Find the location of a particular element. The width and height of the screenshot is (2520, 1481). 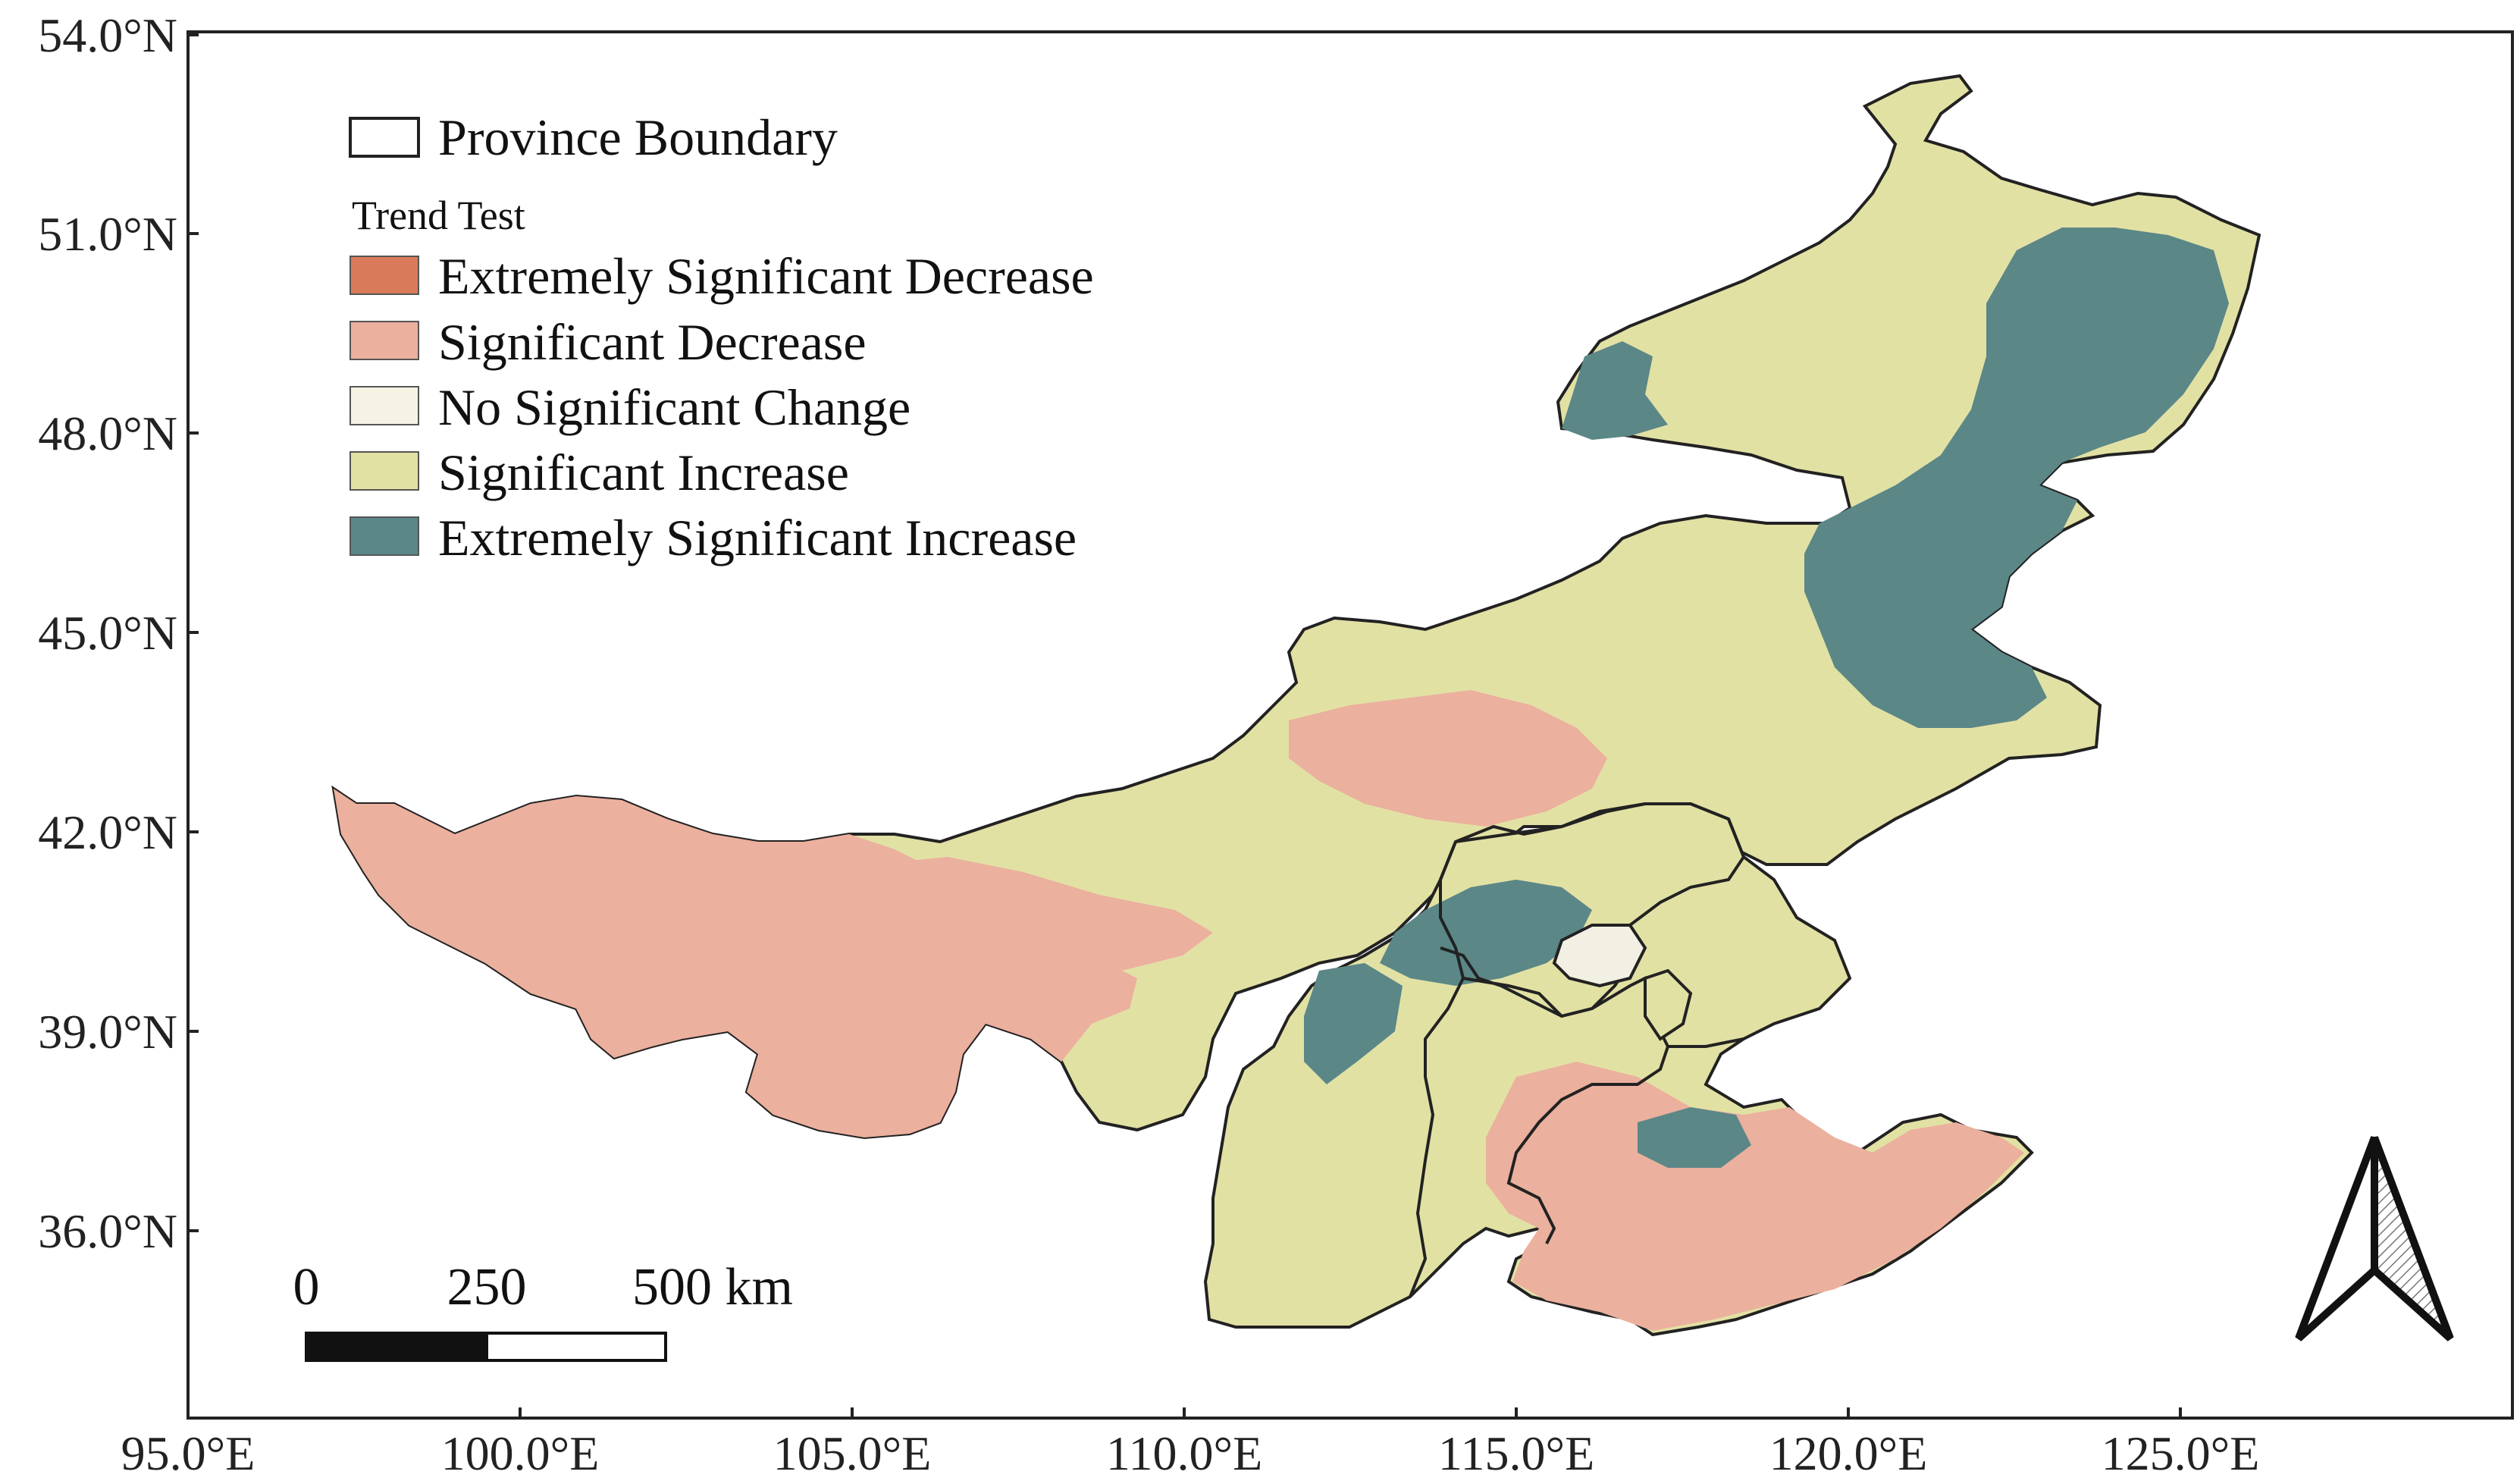

legend-item-label: Significant Increase is located at coordinates (643, 472).